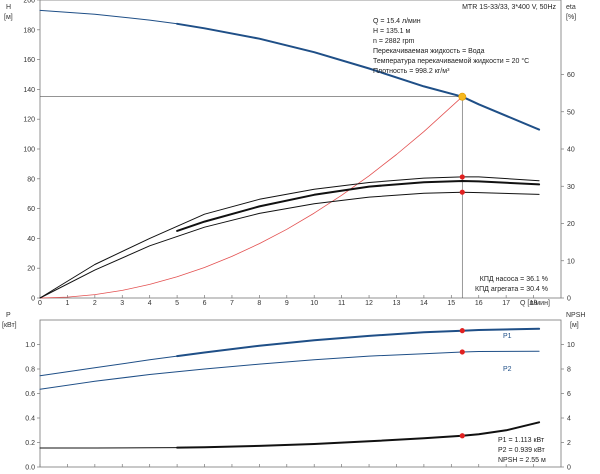 Image resolution: width=600 pixels, height=474 pixels. Describe the element at coordinates (30, 419) in the screenshot. I see `y-left-tick-label: 0.4` at that location.